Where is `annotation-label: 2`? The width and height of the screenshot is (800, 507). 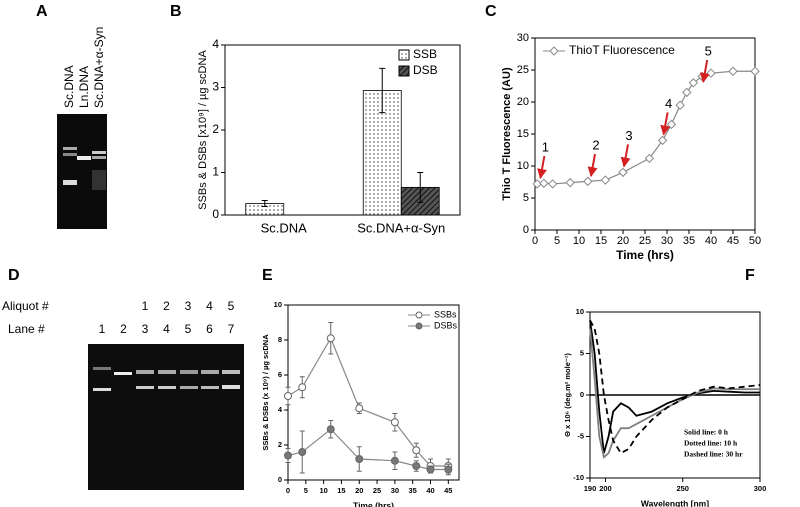 annotation-label: 2 is located at coordinates (595, 145).